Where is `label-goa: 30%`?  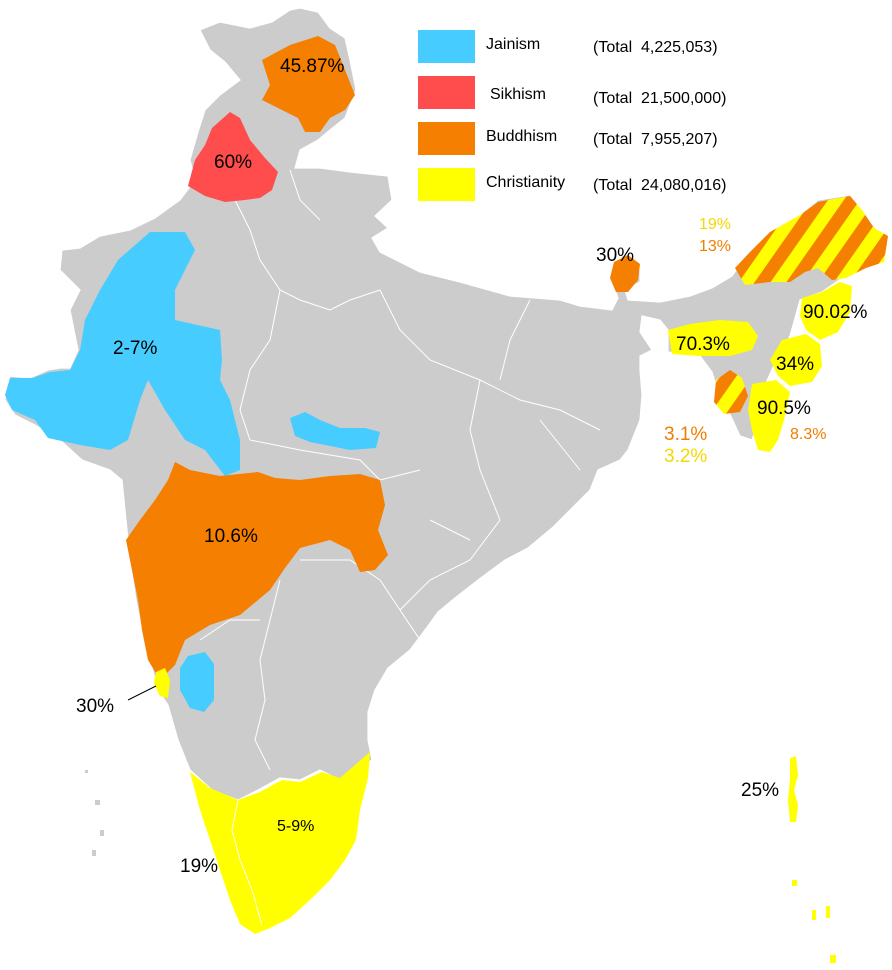
label-goa: 30% is located at coordinates (95, 706).